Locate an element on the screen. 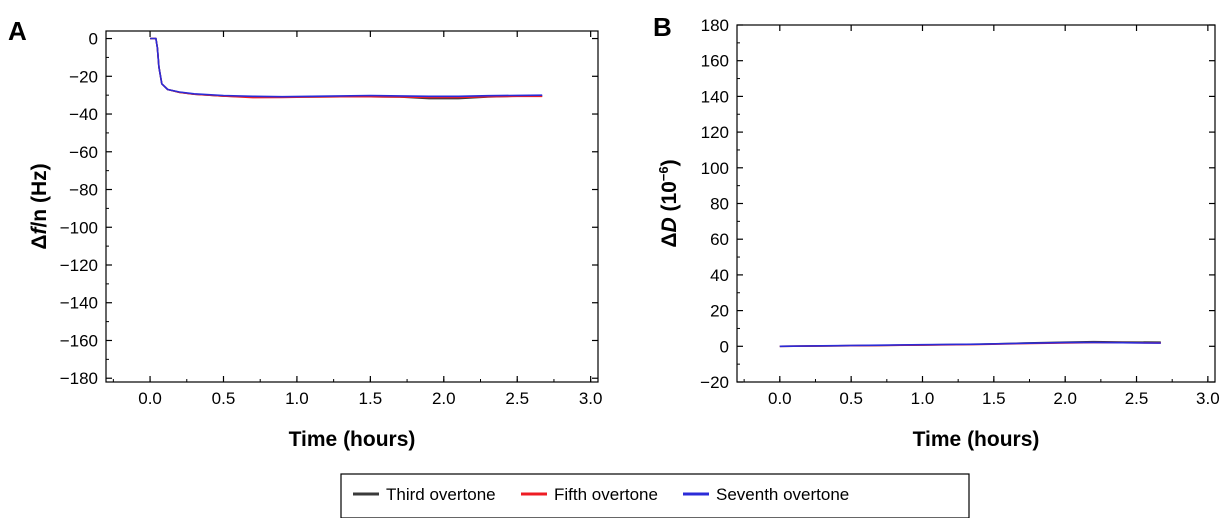  y-tick-label: 60 is located at coordinates (719, 239).